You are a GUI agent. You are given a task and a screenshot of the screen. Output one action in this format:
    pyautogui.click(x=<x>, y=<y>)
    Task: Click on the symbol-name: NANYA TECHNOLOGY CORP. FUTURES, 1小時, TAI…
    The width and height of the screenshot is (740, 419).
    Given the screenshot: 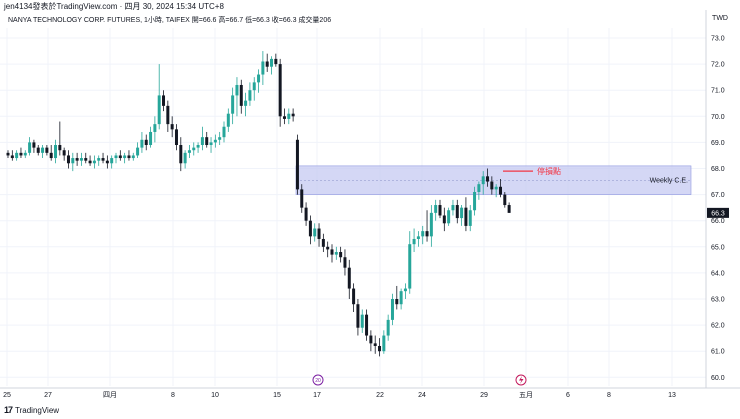 What is the action you would take?
    pyautogui.click(x=99, y=20)
    